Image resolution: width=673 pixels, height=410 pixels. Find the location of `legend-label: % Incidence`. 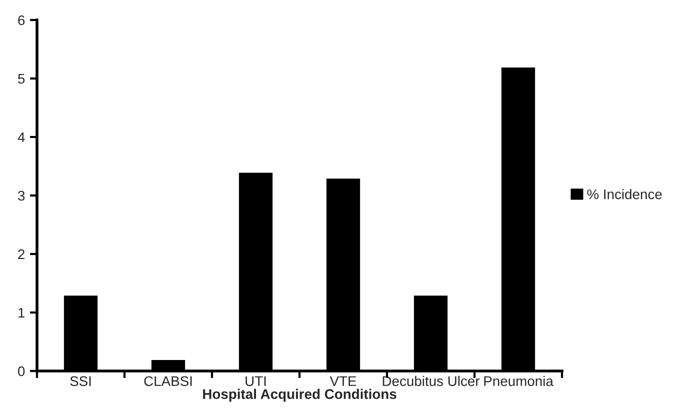

legend-label: % Incidence is located at coordinates (624, 194).